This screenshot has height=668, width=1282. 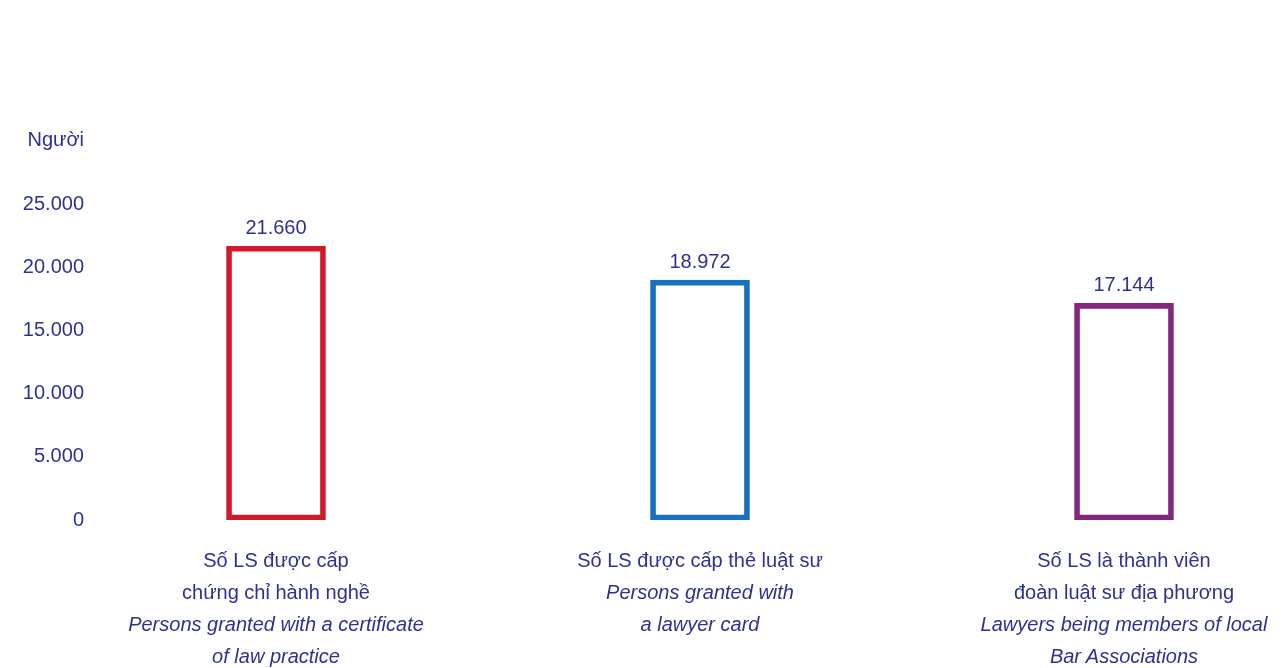 What do you see at coordinates (276, 607) in the screenshot?
I see `x-tick-label: Số LS được cấp chứng chỉ hành nghề Persons granted with a certificate of law practice` at bounding box center [276, 607].